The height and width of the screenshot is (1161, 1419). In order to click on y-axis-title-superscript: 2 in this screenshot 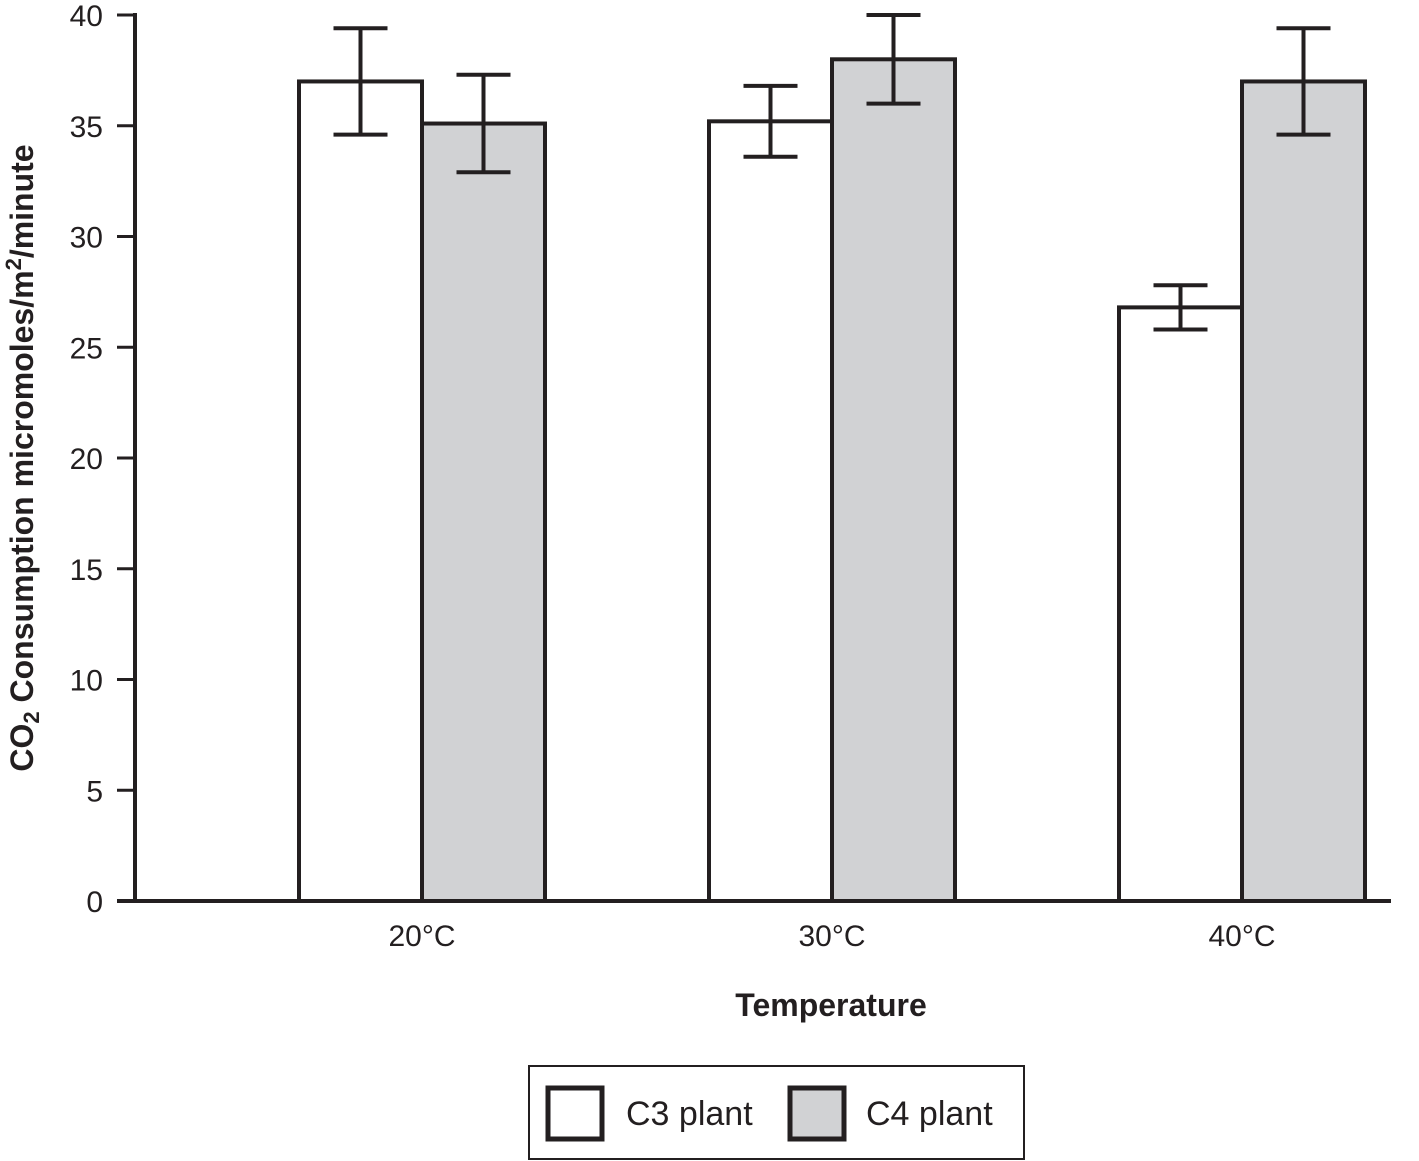, I will do `click(13, 264)`.